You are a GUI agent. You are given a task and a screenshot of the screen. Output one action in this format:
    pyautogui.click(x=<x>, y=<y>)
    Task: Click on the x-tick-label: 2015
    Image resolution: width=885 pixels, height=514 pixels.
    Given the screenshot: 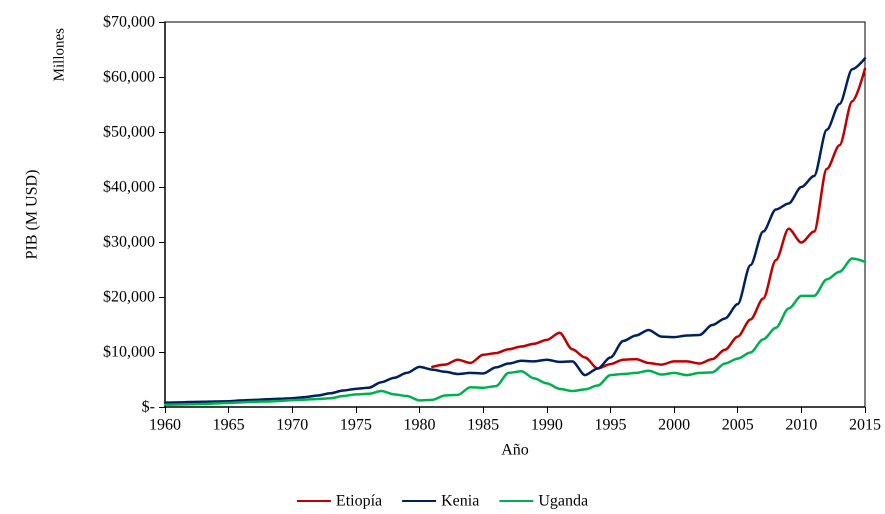 What is the action you would take?
    pyautogui.click(x=865, y=425)
    